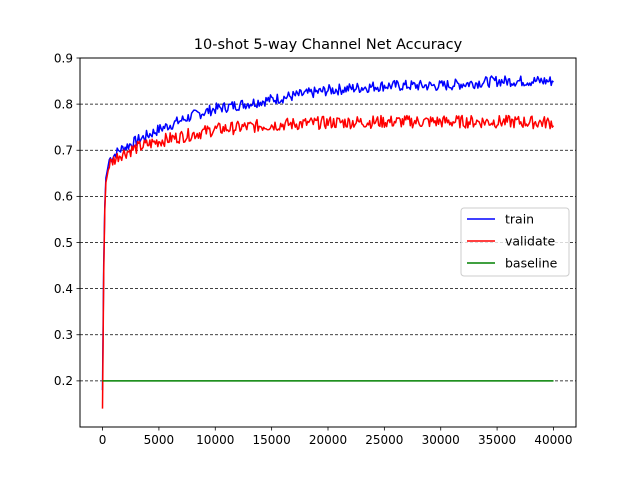 This screenshot has height=480, width=640. I want to click on y-tick-label: 0.3, so click(63, 335).